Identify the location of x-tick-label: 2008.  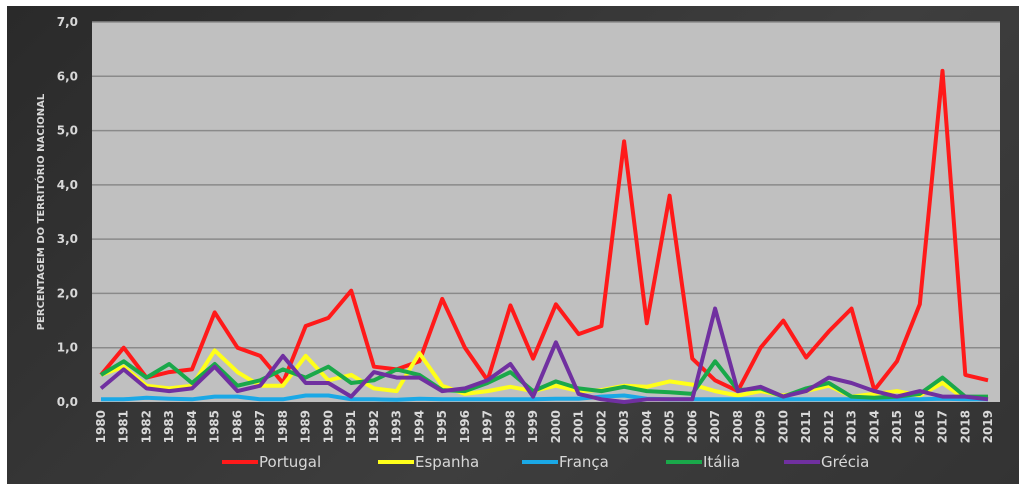
(738, 426).